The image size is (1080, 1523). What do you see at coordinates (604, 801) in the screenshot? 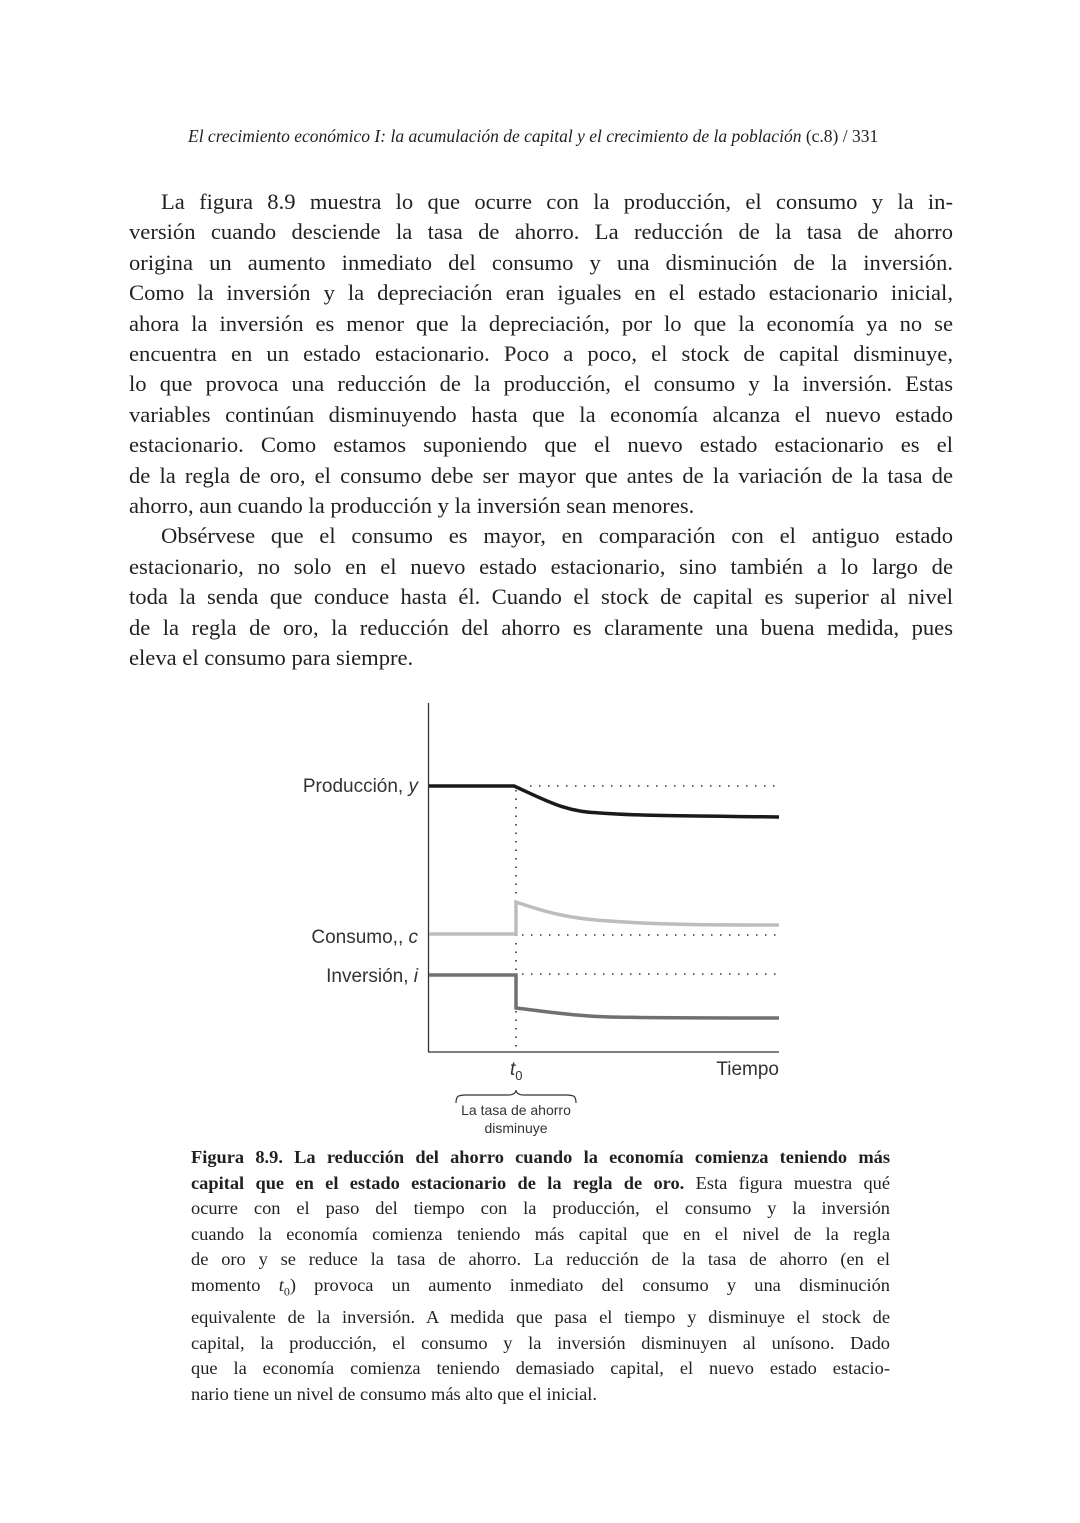
I see `production-curve` at bounding box center [604, 801].